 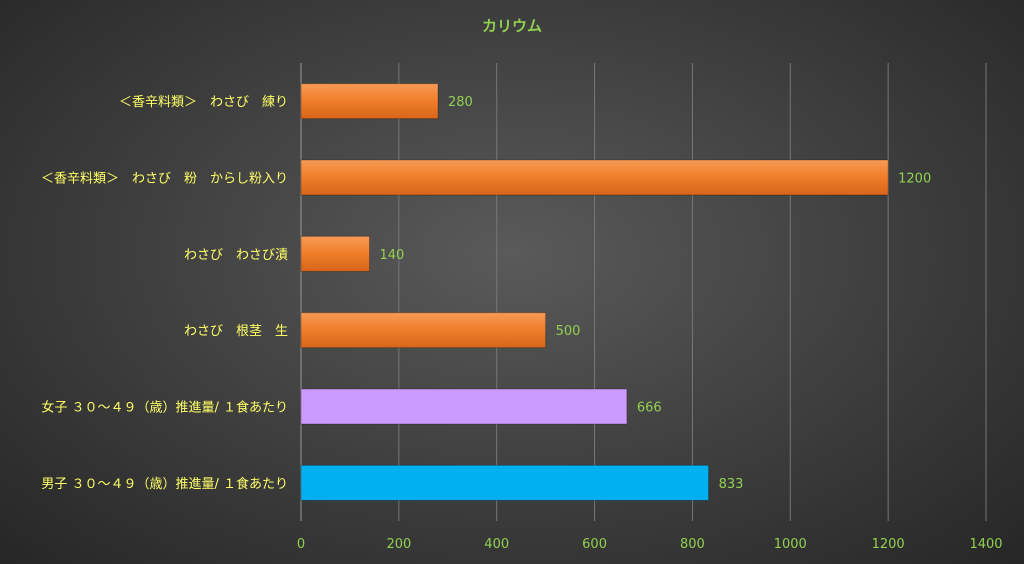 What do you see at coordinates (731, 484) in the screenshot?
I see `data-label: 833` at bounding box center [731, 484].